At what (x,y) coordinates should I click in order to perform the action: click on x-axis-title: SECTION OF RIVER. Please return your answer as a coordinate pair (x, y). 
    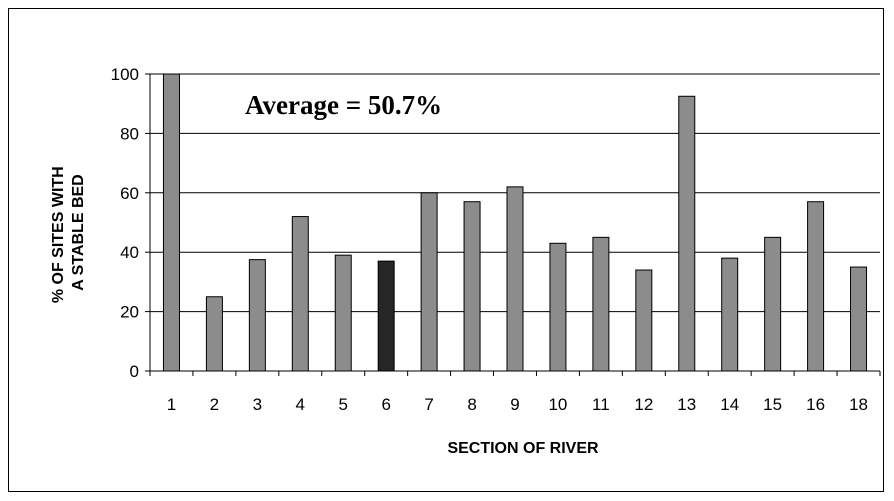
    Looking at the image, I should click on (523, 448).